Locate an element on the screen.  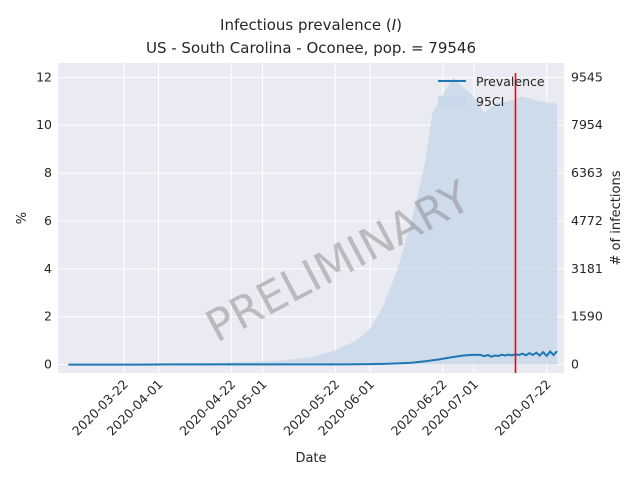
y-right-tick-labels: 0 1590 3181 4772 6363 7954 9545 is located at coordinates (587, 220).